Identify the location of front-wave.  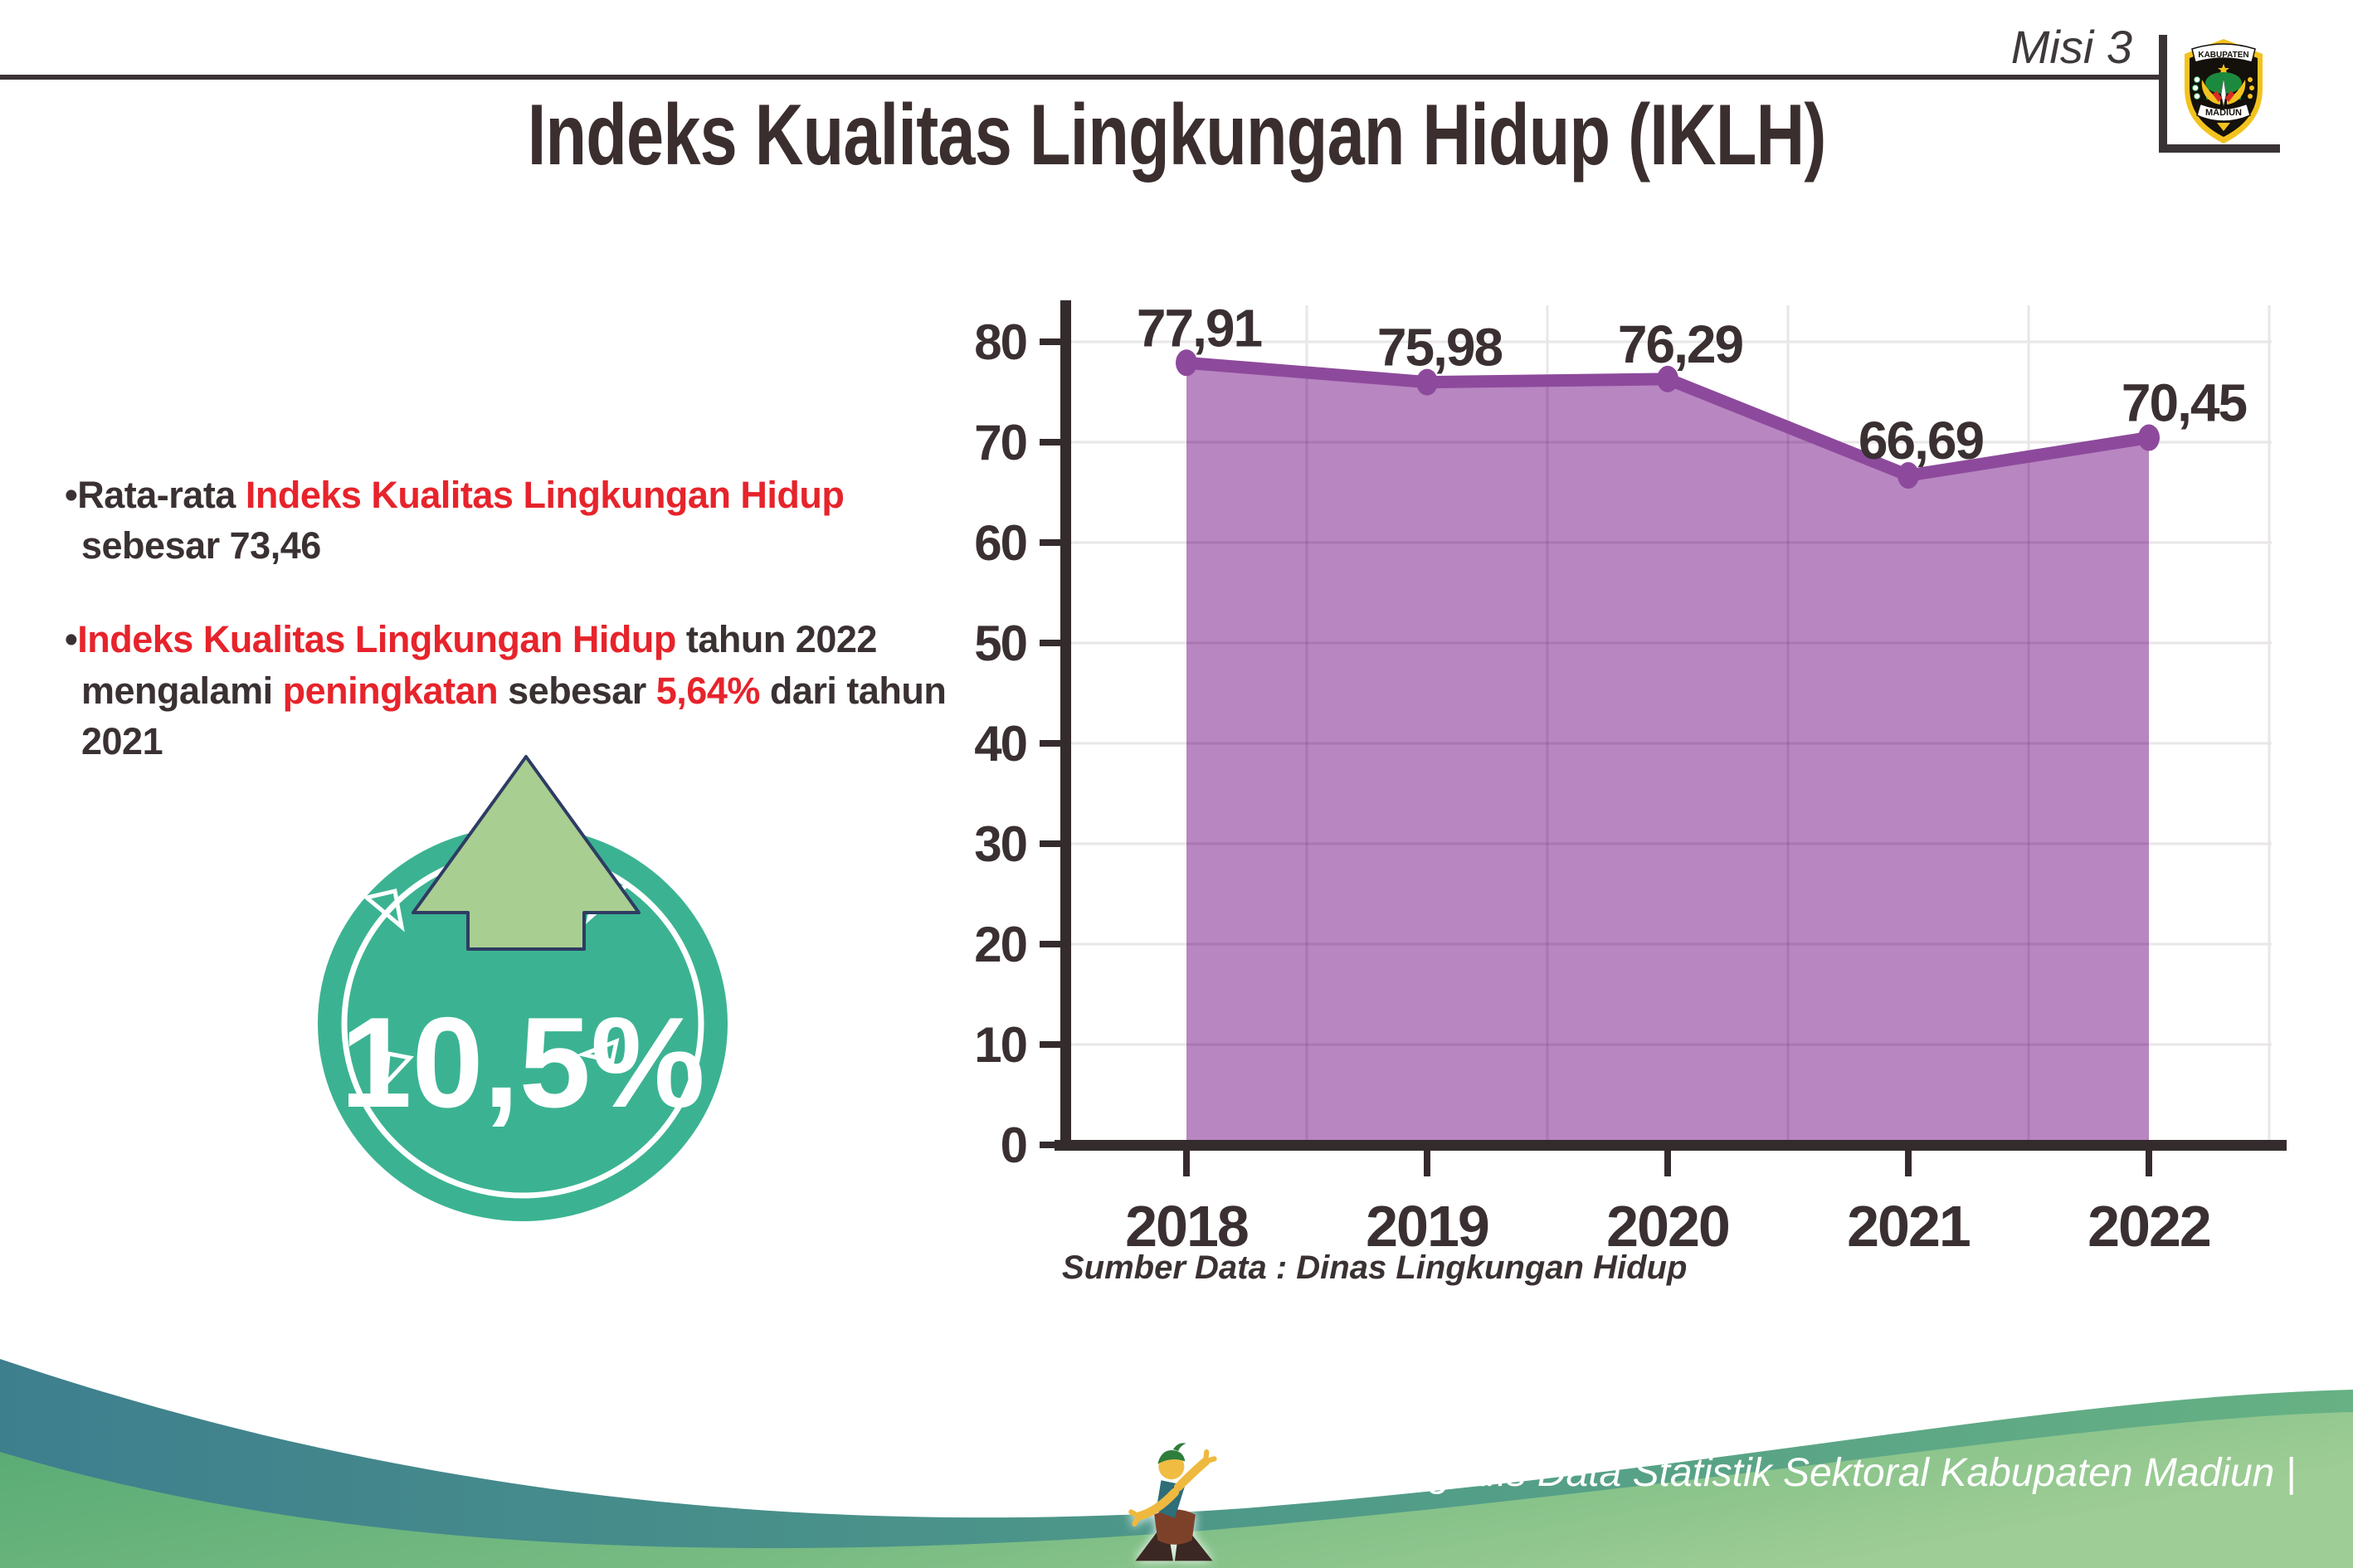
(1176, 1490).